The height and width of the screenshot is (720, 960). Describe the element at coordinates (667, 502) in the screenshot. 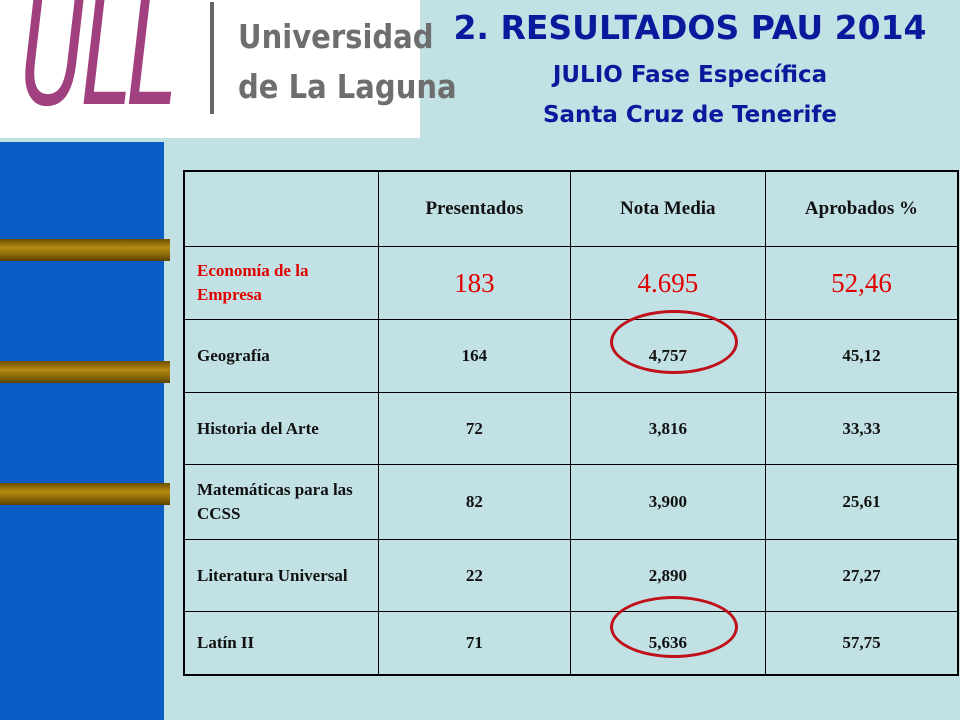

I see `nota-media-value: 3,900` at that location.